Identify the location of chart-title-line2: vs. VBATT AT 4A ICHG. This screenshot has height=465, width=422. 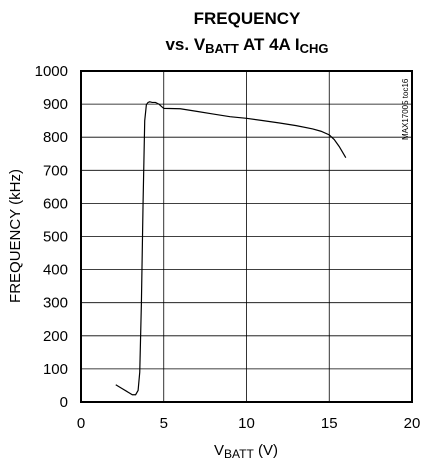
(246, 45).